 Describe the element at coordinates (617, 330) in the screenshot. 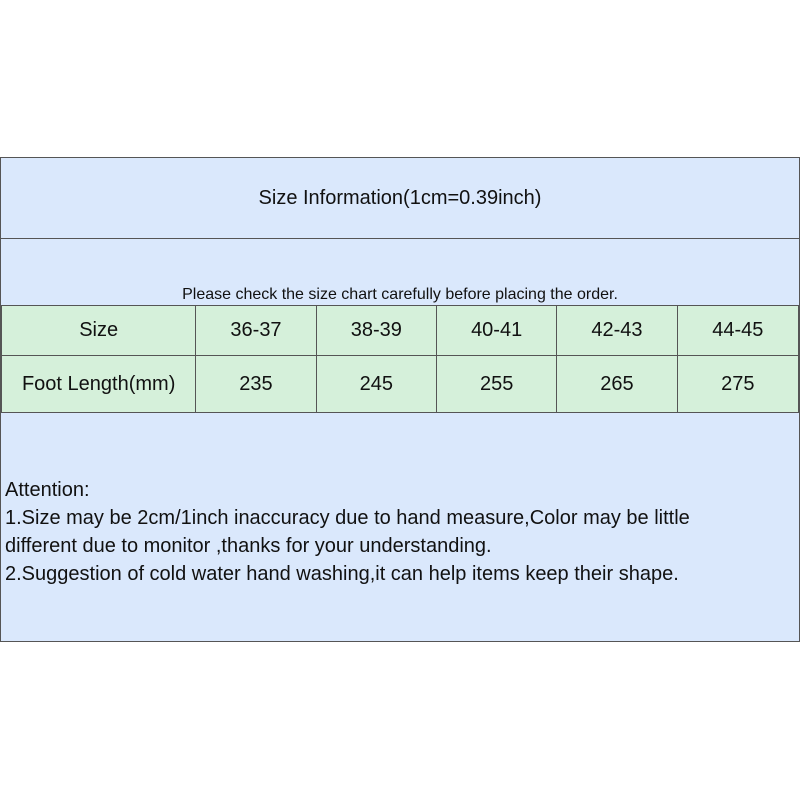

I see `table-cell: 42-43` at that location.